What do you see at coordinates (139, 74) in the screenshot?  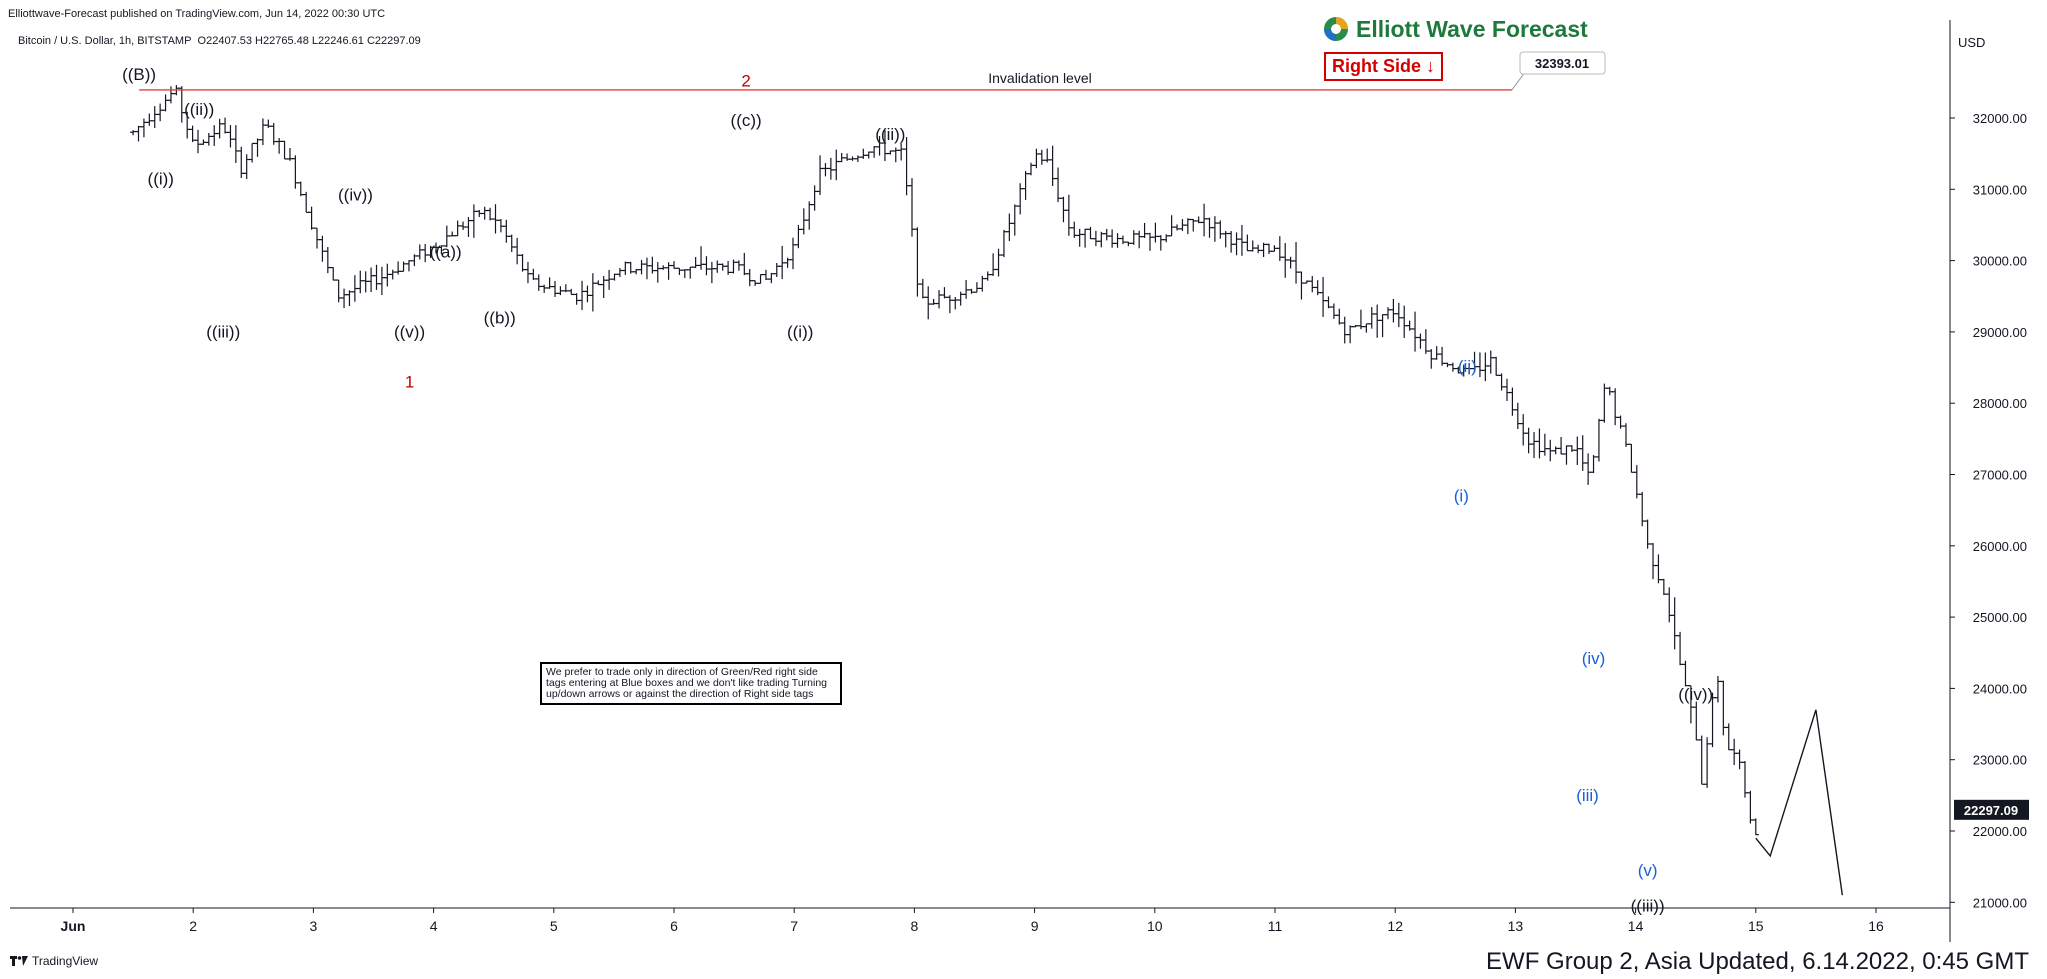 I see `wave-label: ((B))` at bounding box center [139, 74].